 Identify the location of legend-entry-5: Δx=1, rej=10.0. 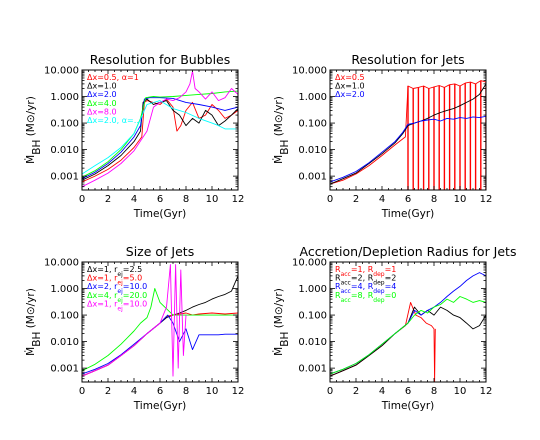
(117, 305).